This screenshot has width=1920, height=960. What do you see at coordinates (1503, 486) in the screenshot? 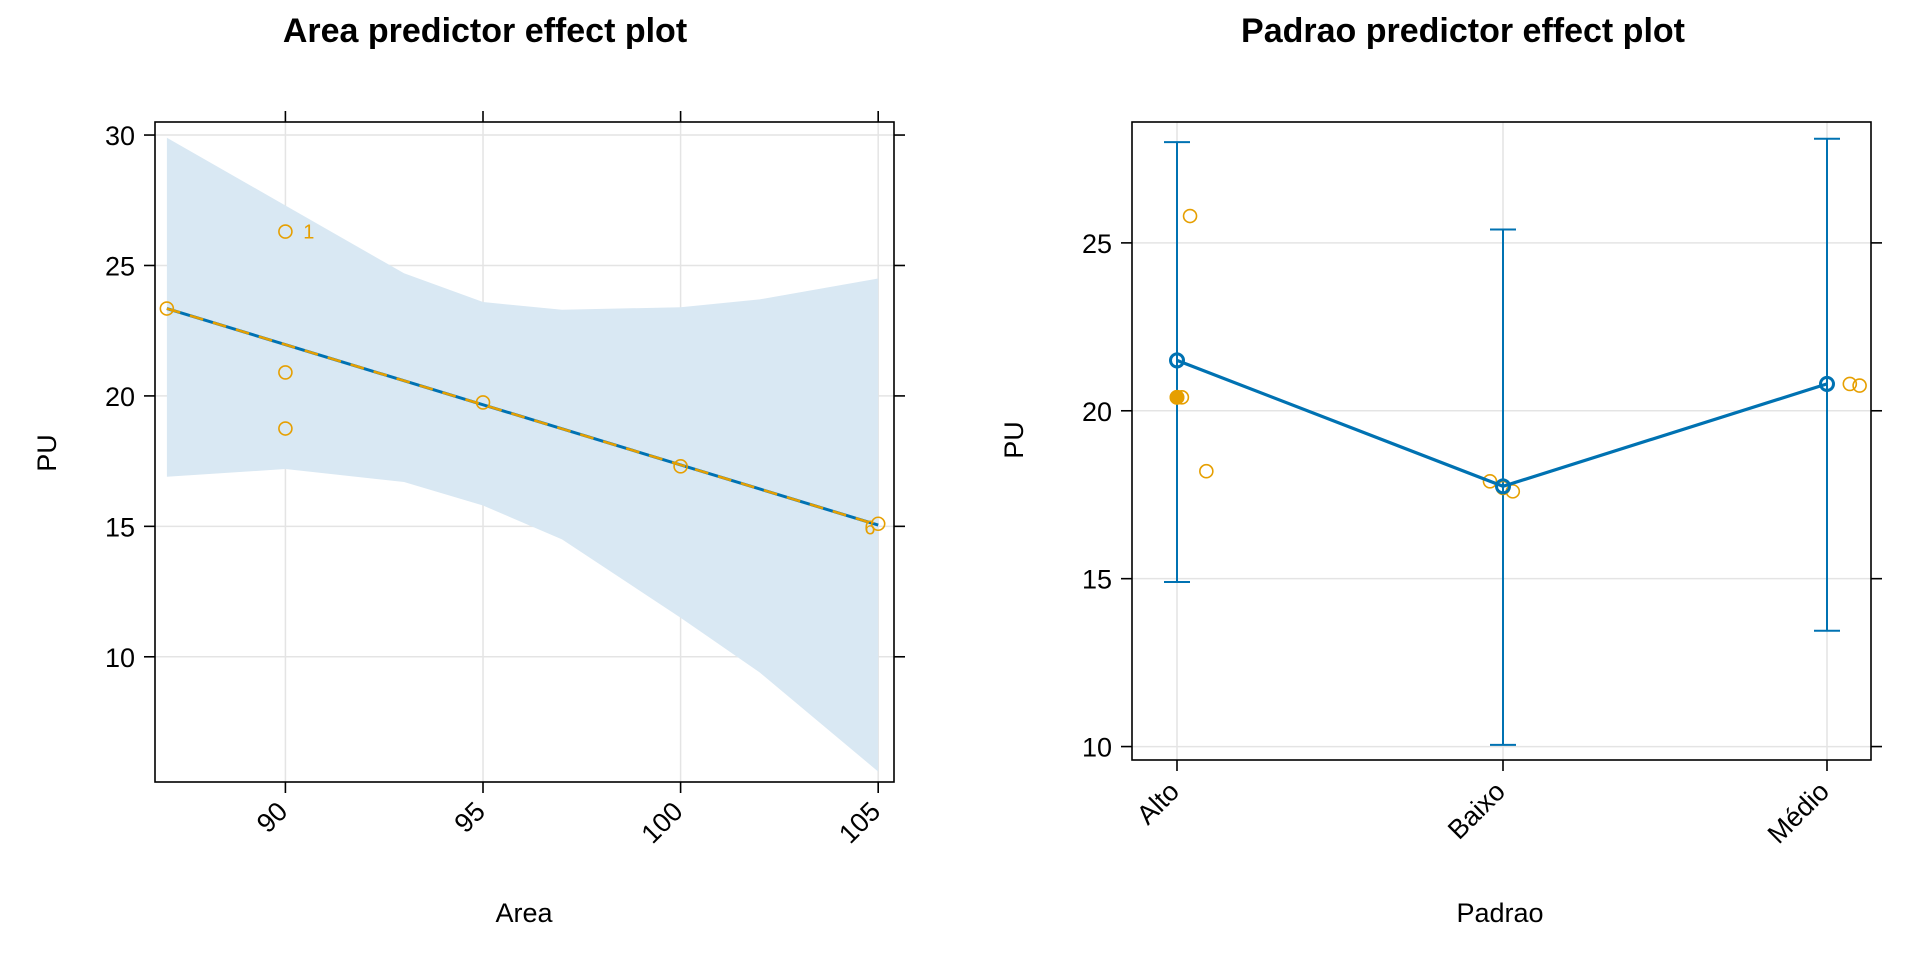
I see `padrao-fit-point-Baixo` at bounding box center [1503, 486].